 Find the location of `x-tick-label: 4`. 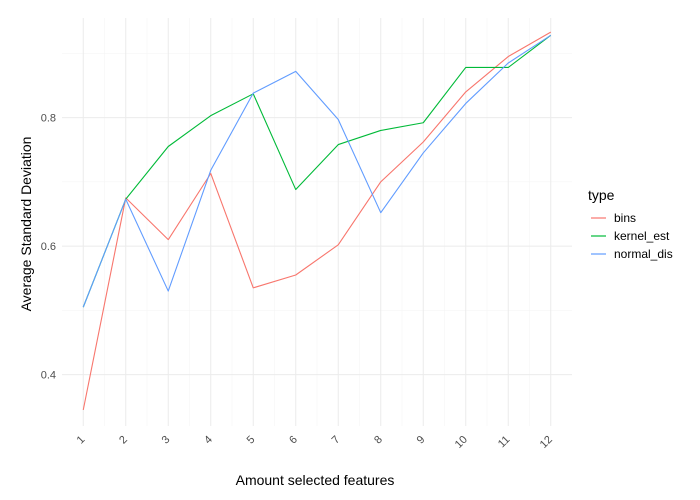

x-tick-label: 4 is located at coordinates (208, 440).